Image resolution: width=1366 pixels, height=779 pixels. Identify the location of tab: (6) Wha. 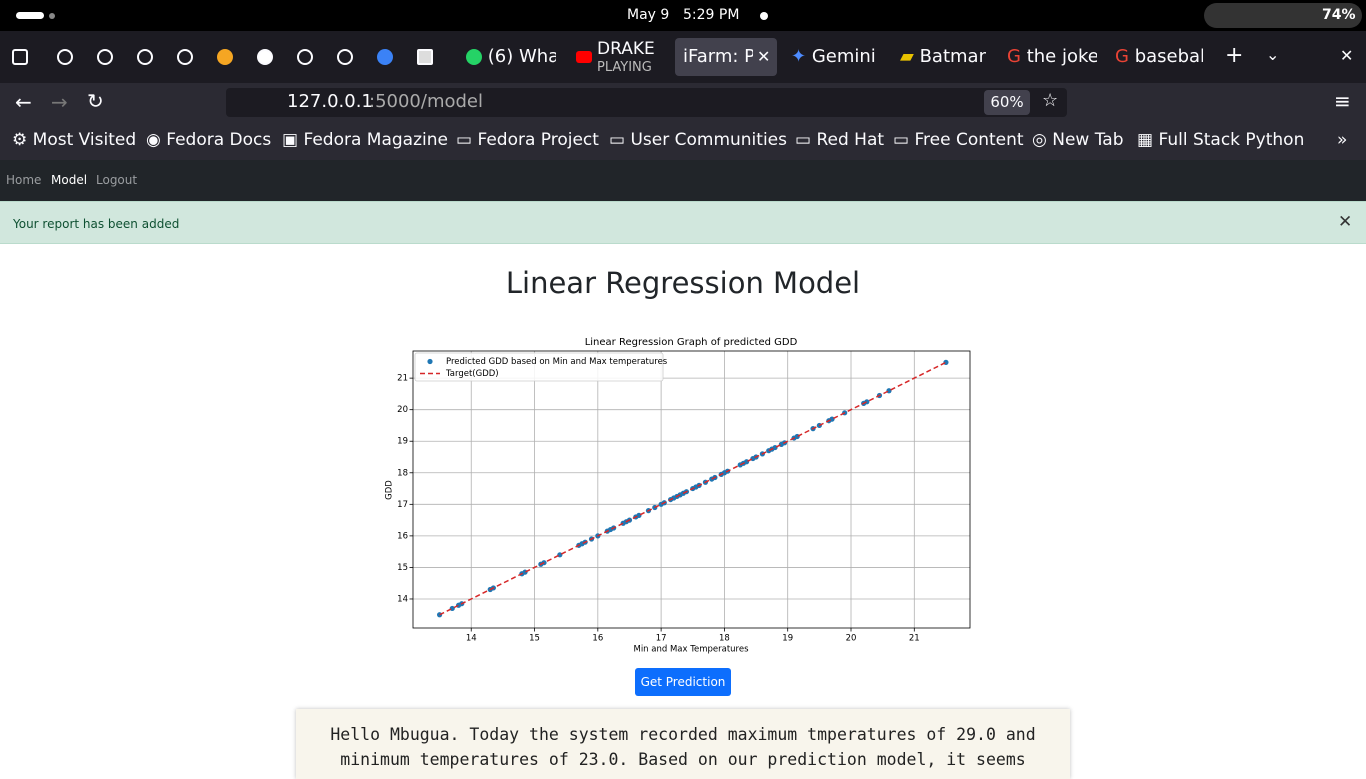
(511, 57).